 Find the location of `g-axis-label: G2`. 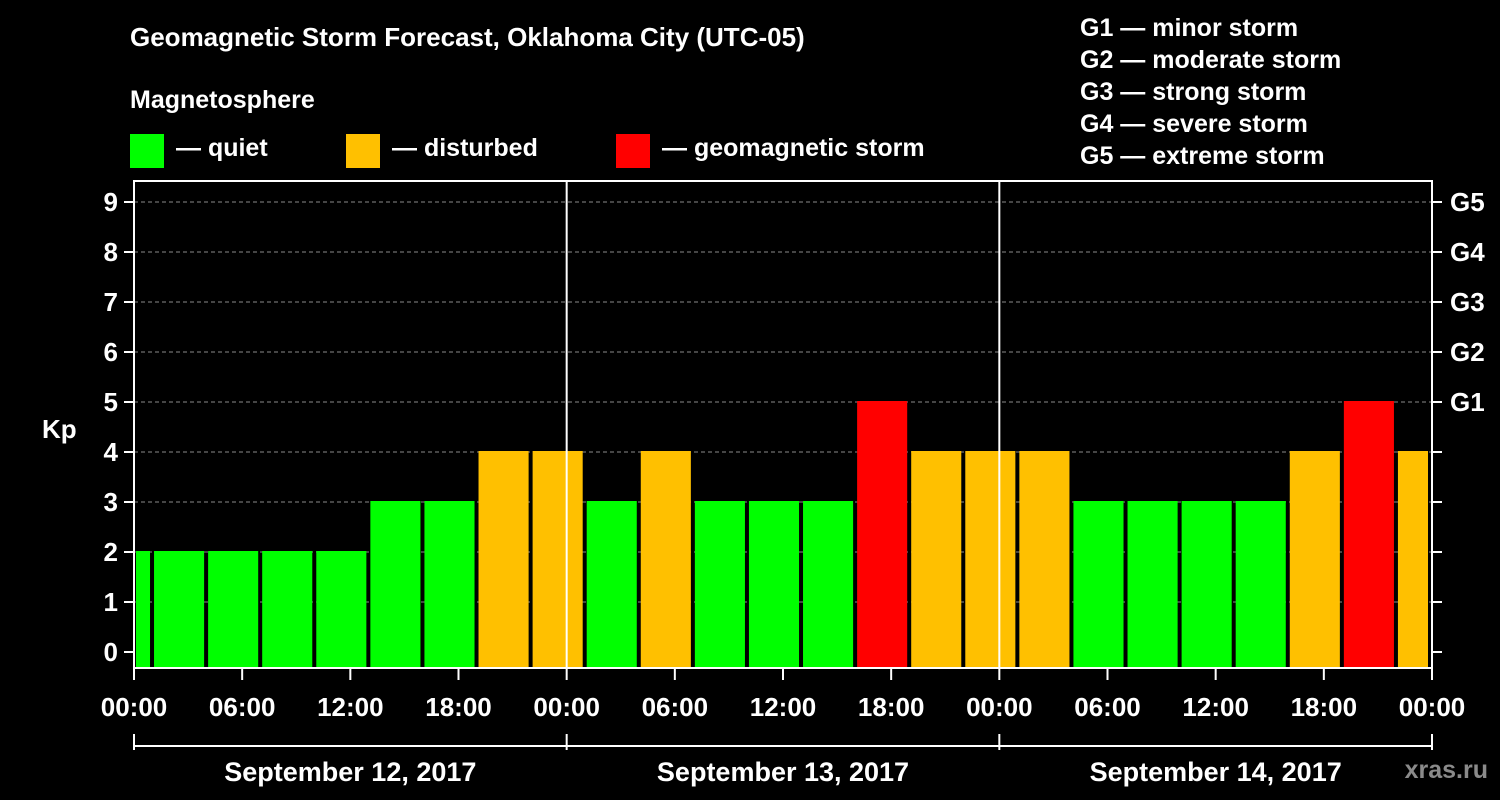

g-axis-label: G2 is located at coordinates (1467, 352).